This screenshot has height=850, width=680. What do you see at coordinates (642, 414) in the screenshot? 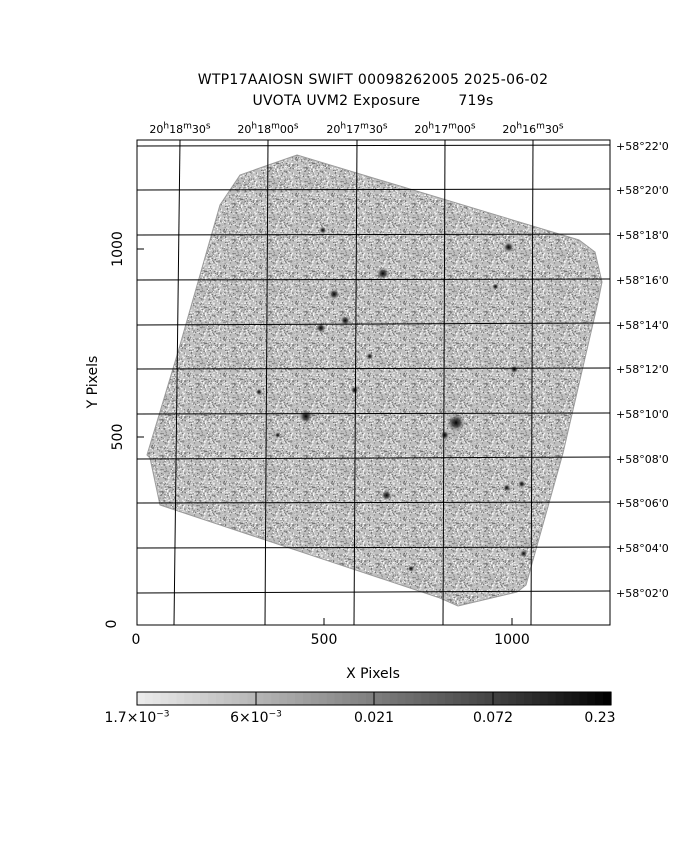
I see `dec-tick-label: +58°10'0` at bounding box center [642, 414].